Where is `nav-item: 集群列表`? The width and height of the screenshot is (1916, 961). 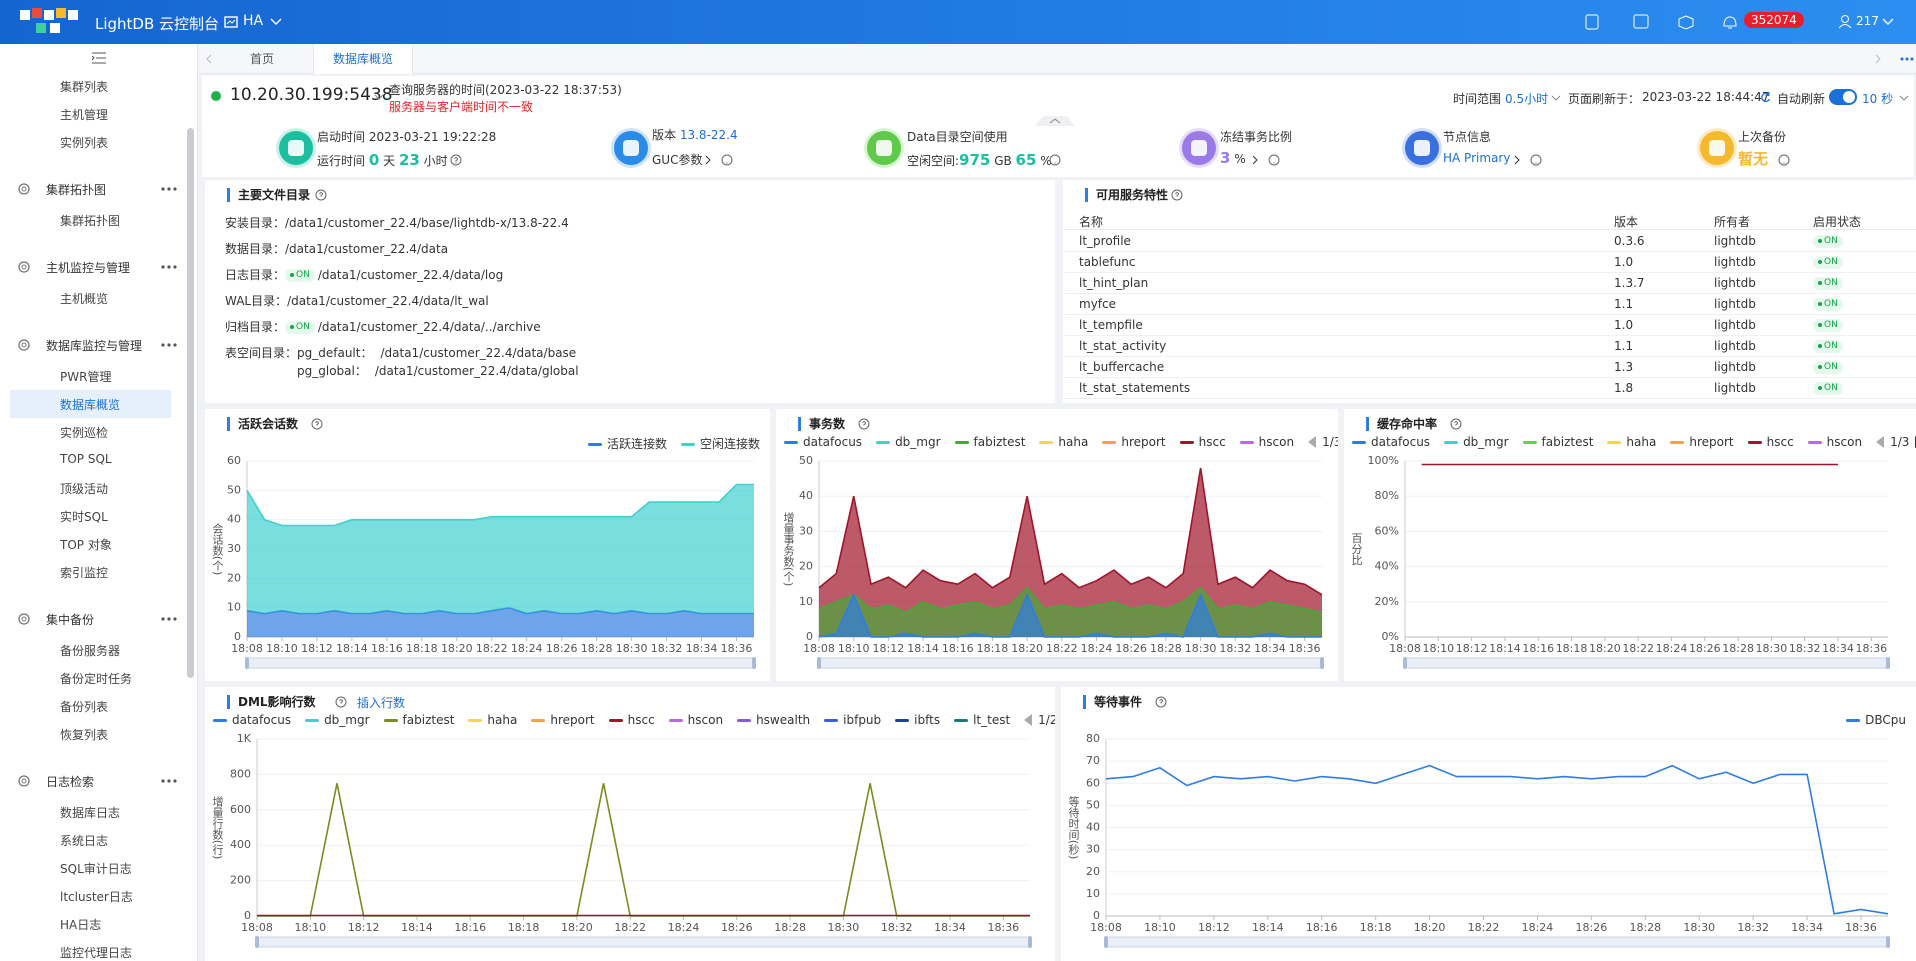
nav-item: 集群列表 is located at coordinates (84, 87).